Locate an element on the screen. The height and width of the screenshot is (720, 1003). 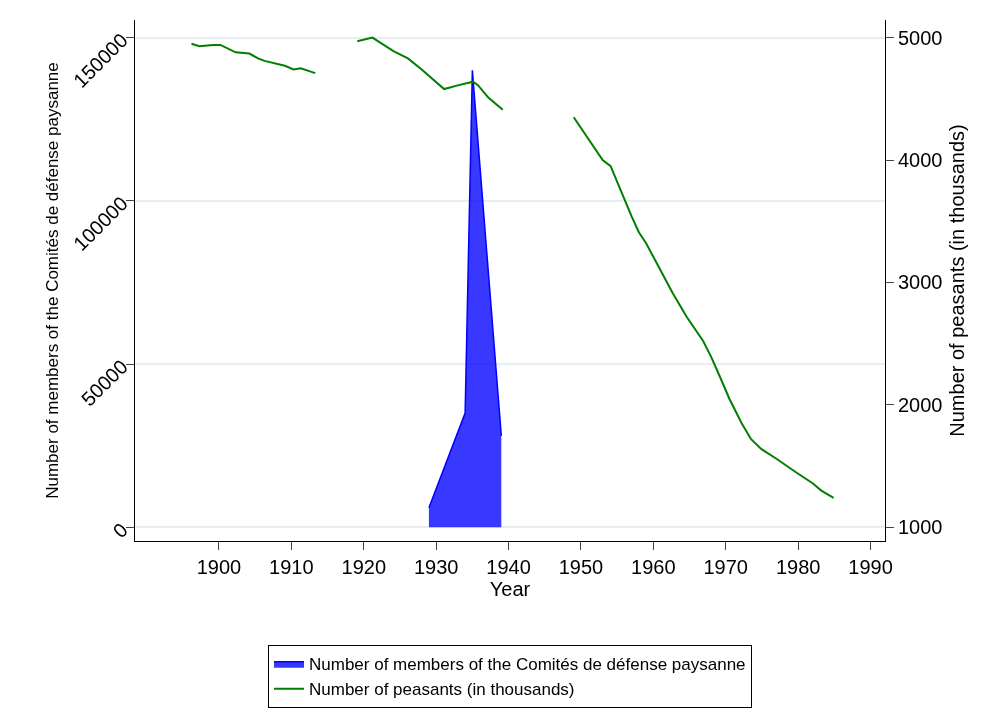
x-tick-label: 1920 is located at coordinates (364, 567).